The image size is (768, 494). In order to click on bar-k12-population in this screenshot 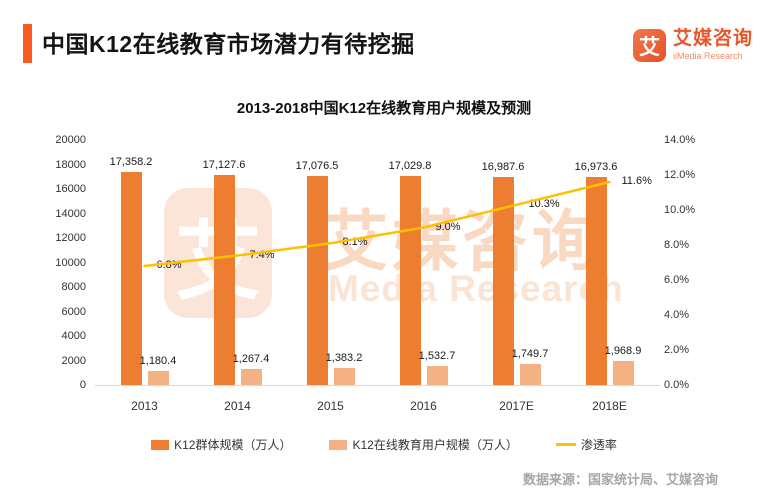, I will do `click(131, 278)`.